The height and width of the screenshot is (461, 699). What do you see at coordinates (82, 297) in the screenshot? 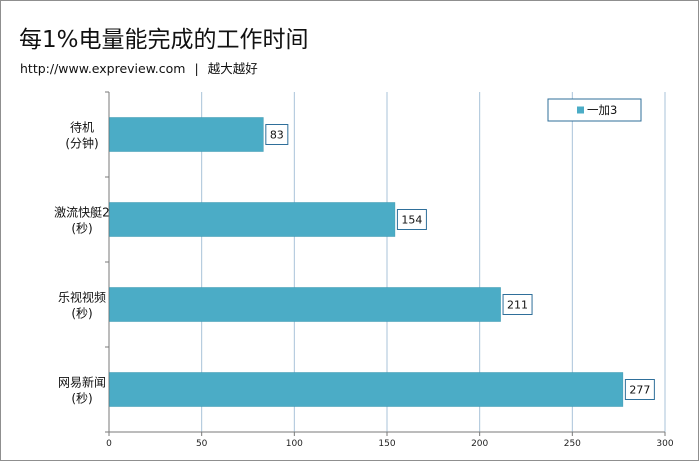
I see `category-label-line: 乐视视频` at bounding box center [82, 297].